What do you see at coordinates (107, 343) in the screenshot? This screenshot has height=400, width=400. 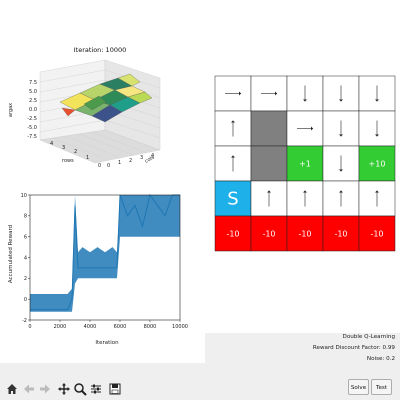 I see `reward-x-label: Iteration` at bounding box center [107, 343].